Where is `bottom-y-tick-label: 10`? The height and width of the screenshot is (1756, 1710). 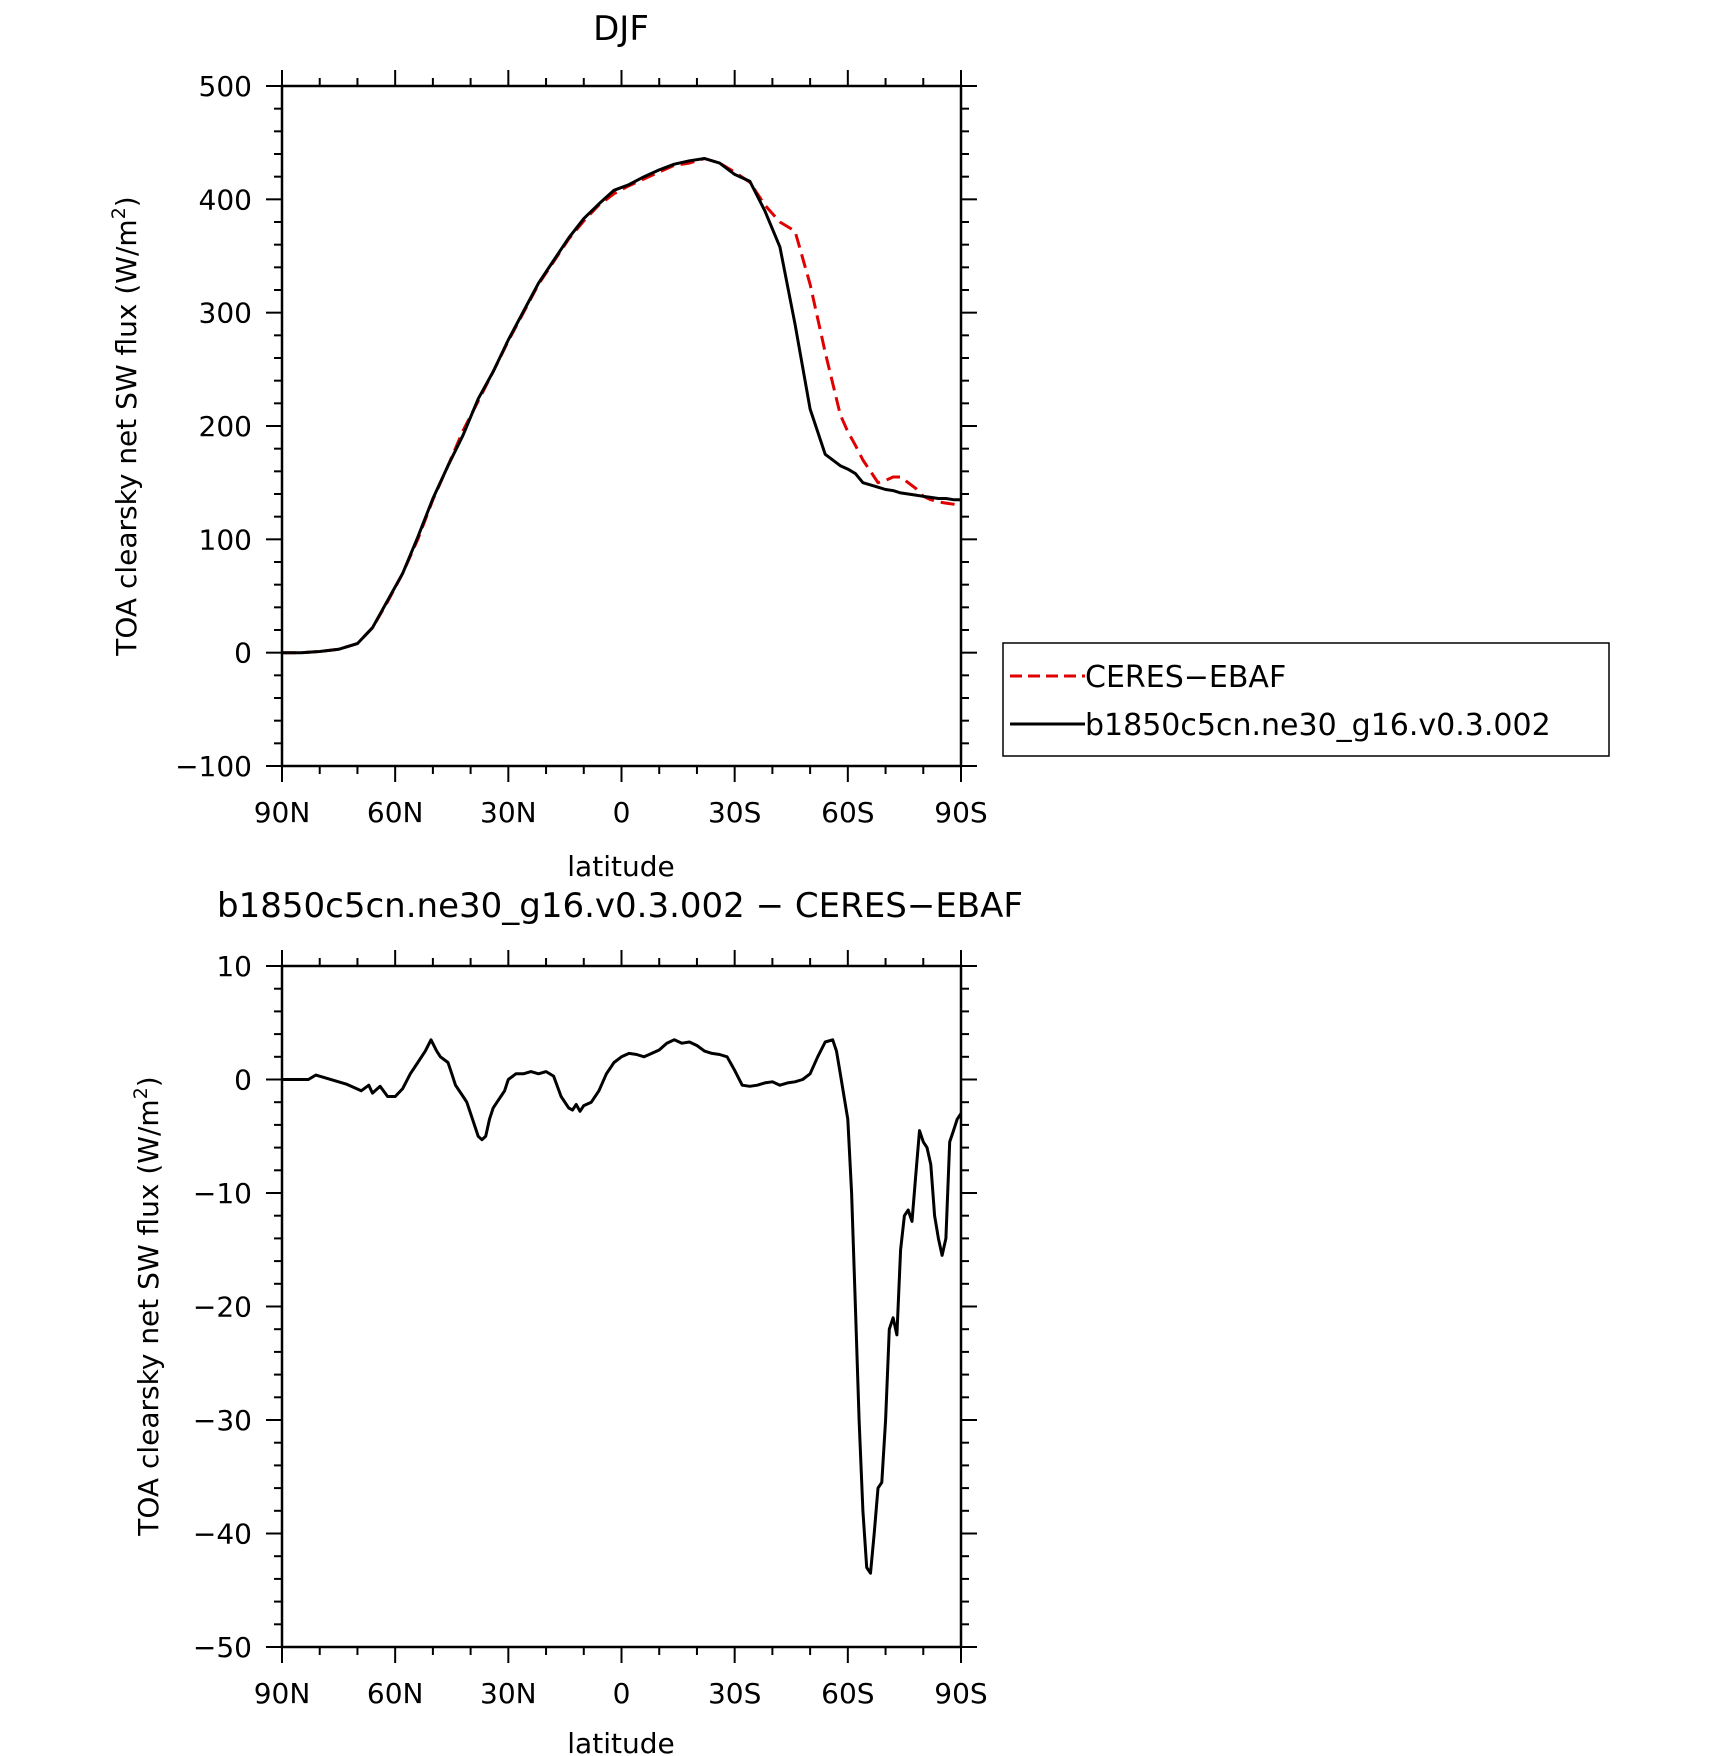 bottom-y-tick-label: 10 is located at coordinates (234, 966).